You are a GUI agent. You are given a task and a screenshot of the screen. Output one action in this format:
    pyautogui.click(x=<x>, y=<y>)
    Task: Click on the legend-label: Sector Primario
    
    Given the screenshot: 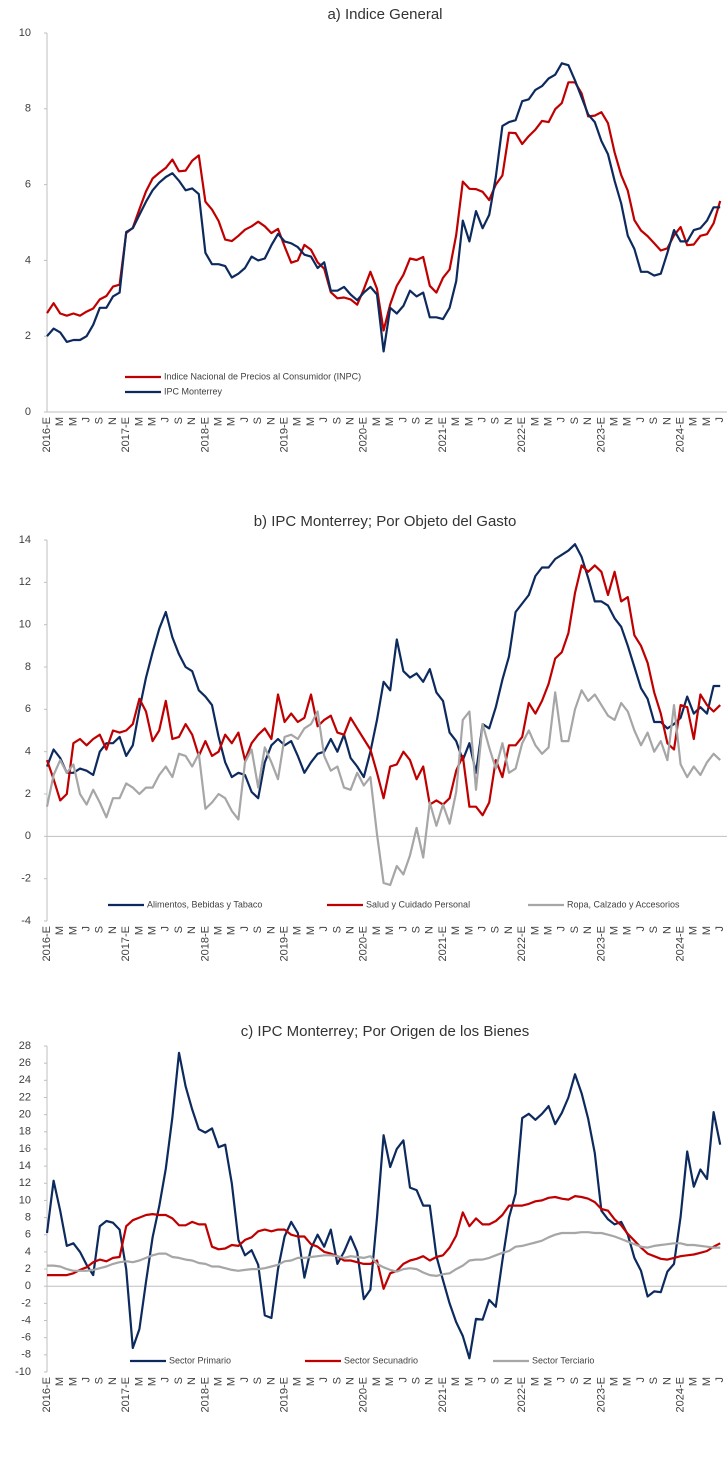 What is the action you would take?
    pyautogui.click(x=200, y=1360)
    